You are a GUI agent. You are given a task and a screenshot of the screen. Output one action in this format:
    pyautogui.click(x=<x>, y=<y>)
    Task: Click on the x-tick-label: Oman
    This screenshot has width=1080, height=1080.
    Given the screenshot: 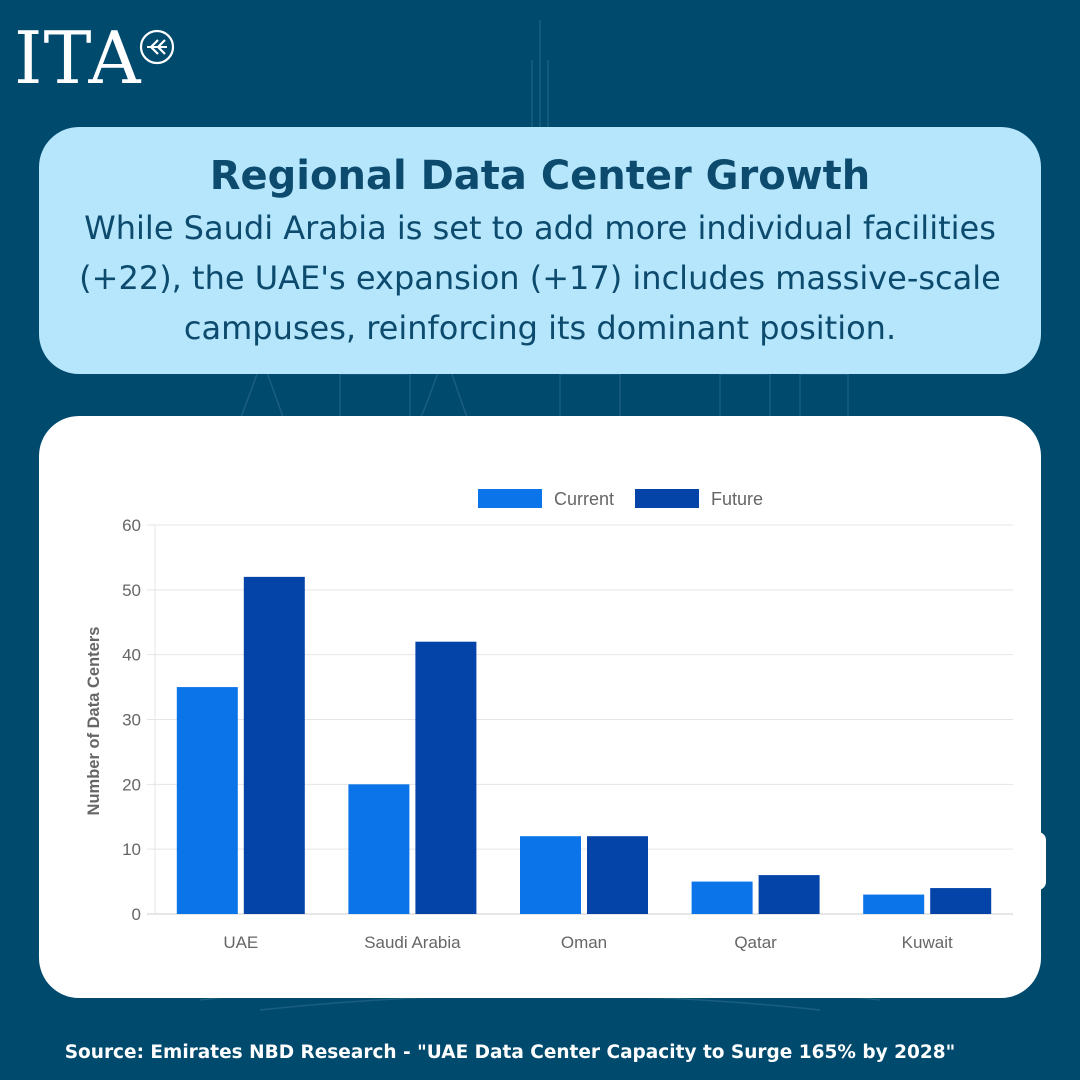 What is the action you would take?
    pyautogui.click(x=584, y=942)
    